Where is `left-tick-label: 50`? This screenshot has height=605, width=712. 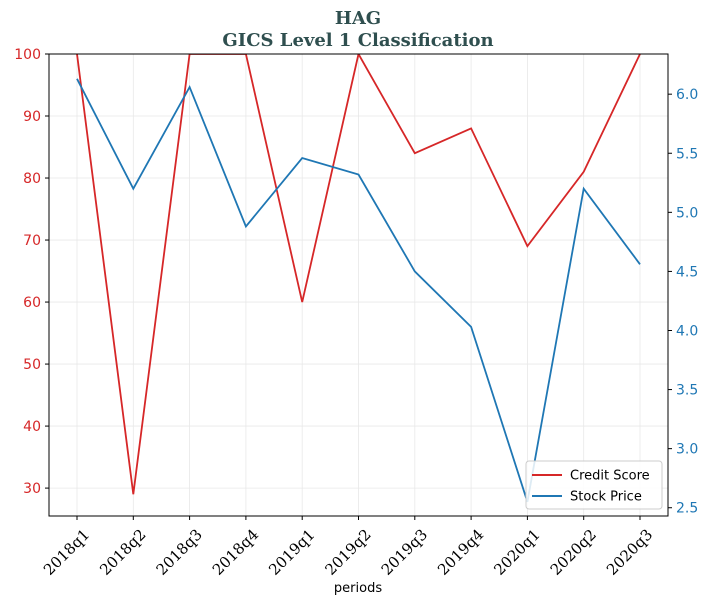
left-tick-label: 50 is located at coordinates (32, 365).